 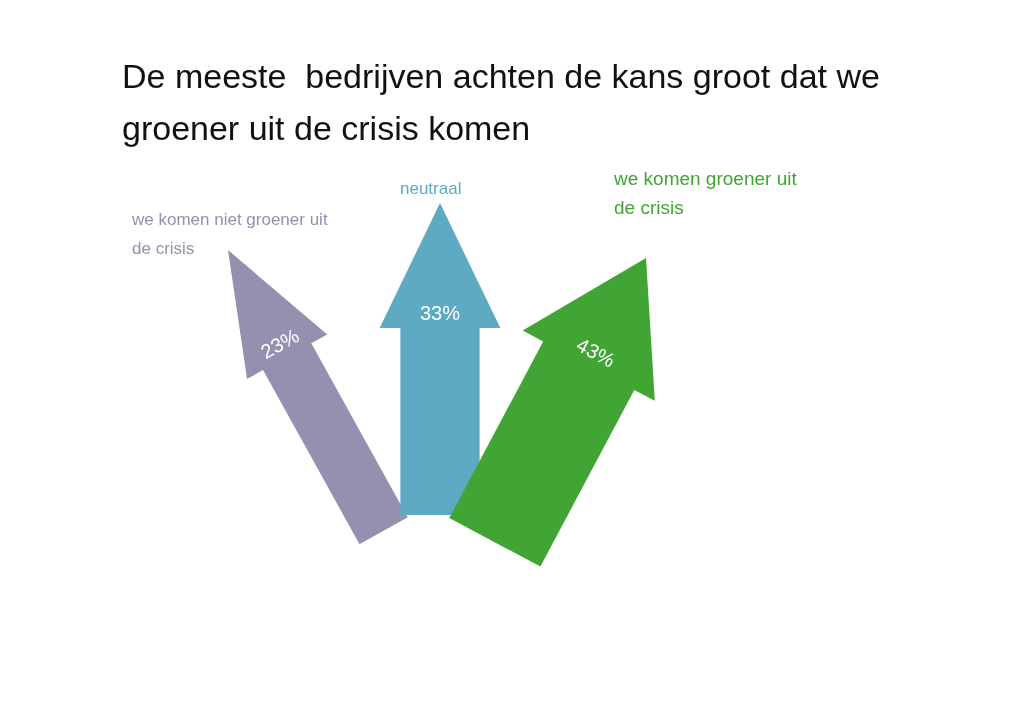 I want to click on category-label: we komen niet groener uit de crisis, so click(x=230, y=234).